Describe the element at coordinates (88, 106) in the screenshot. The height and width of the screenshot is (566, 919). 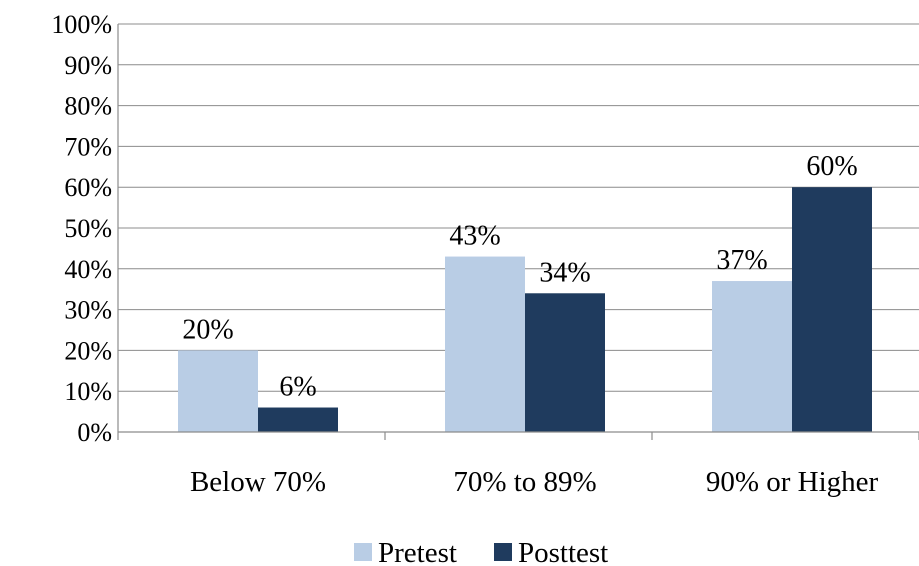
I see `y-tick-label: 80%` at that location.